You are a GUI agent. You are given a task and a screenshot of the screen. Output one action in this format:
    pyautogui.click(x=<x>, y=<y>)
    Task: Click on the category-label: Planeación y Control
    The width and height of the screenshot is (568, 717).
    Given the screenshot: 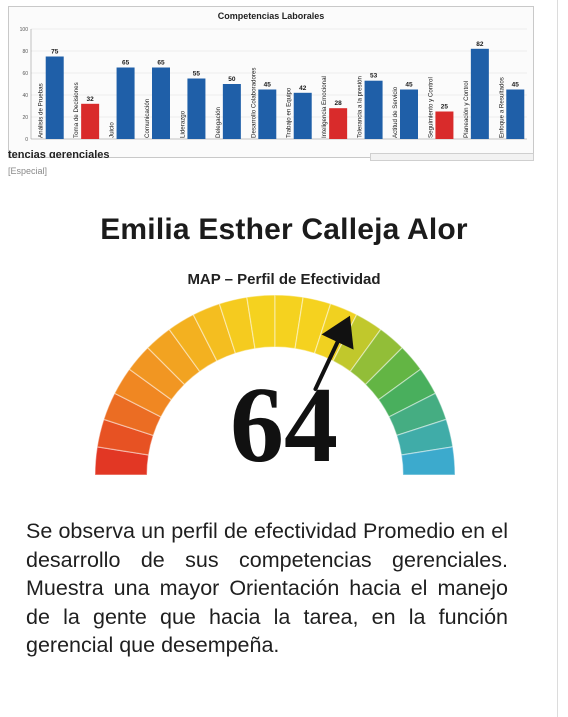 What is the action you would take?
    pyautogui.click(x=466, y=109)
    